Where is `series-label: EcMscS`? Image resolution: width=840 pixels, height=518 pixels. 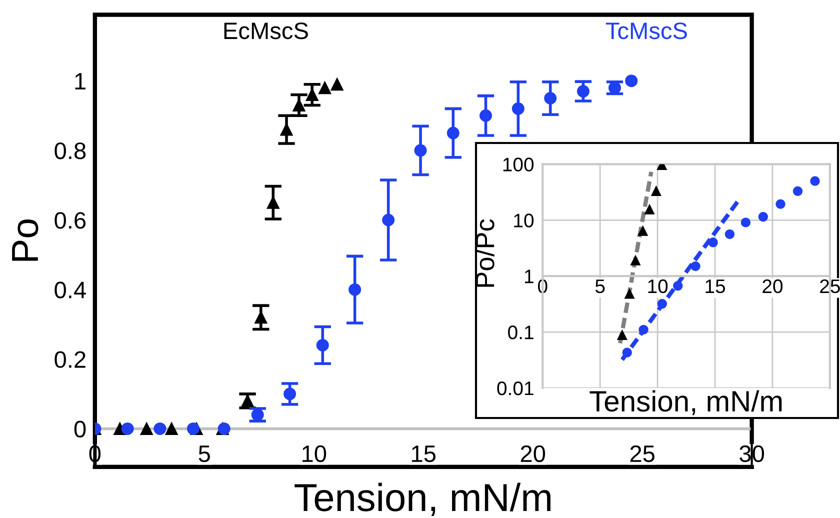
series-label: EcMscS is located at coordinates (266, 31).